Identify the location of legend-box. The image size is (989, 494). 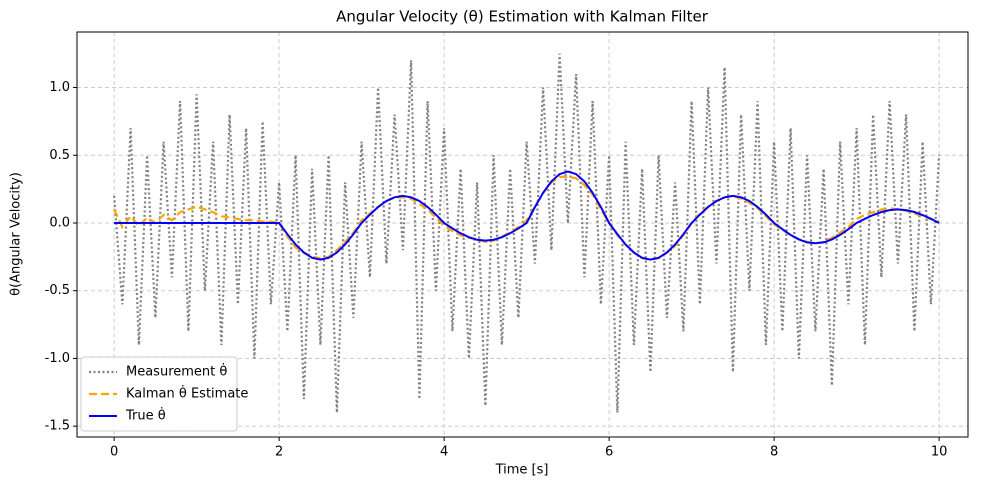
(159, 394).